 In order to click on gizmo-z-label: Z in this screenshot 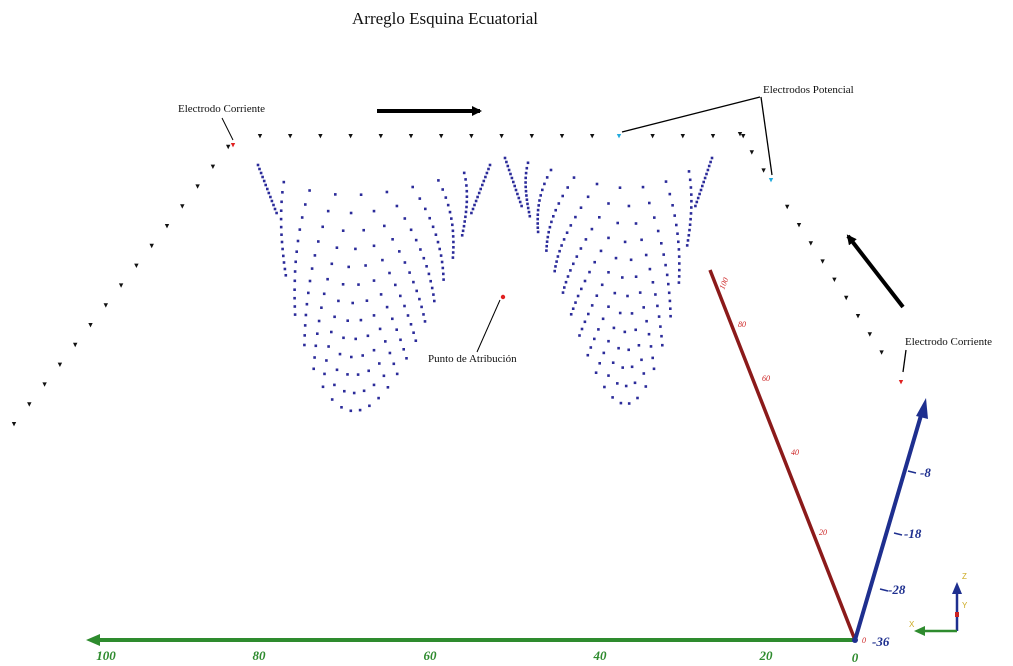, I will do `click(964, 576)`.